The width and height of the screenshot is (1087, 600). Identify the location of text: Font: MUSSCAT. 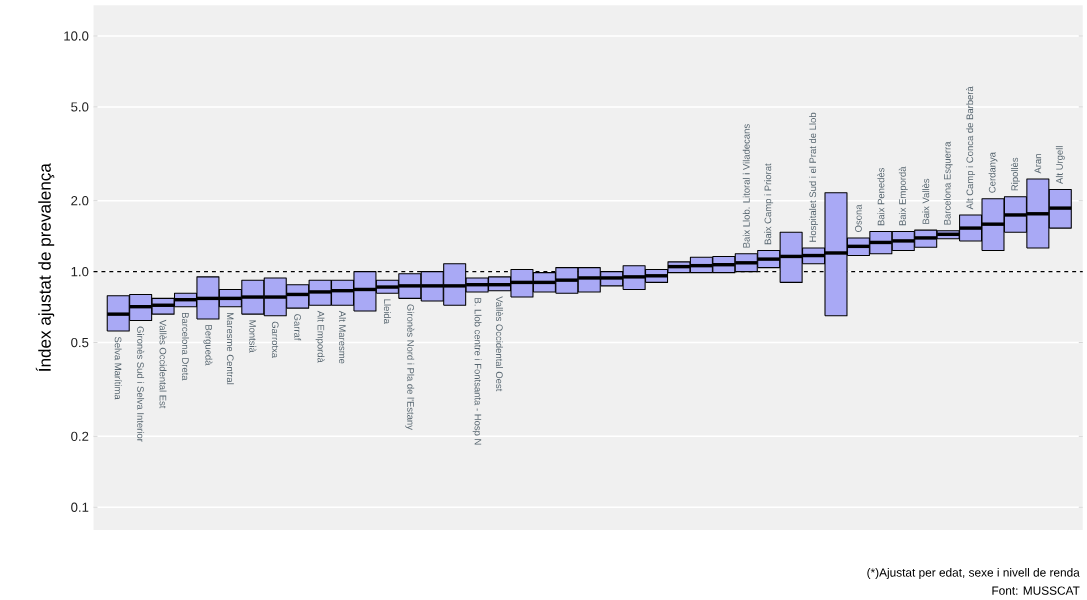
(1036, 590).